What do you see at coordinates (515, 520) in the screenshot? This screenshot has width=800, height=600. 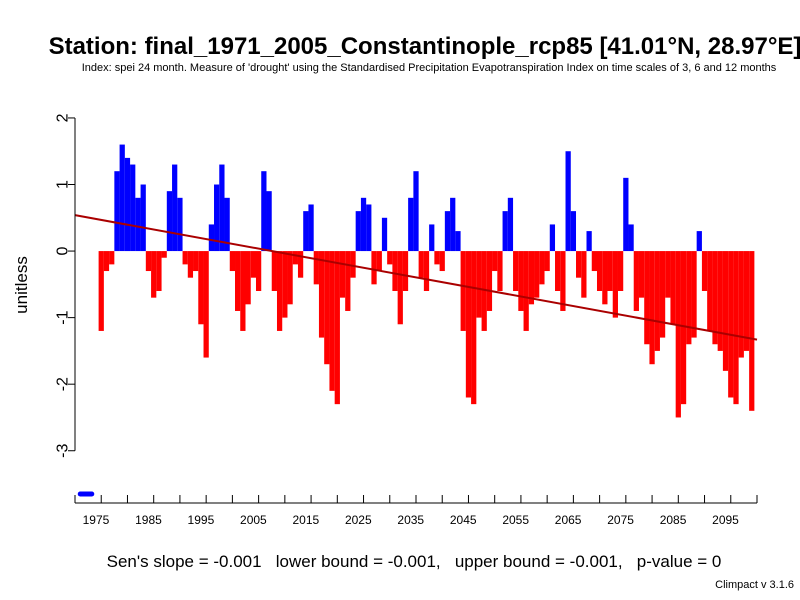 I see `x-tick-label: 2055` at bounding box center [515, 520].